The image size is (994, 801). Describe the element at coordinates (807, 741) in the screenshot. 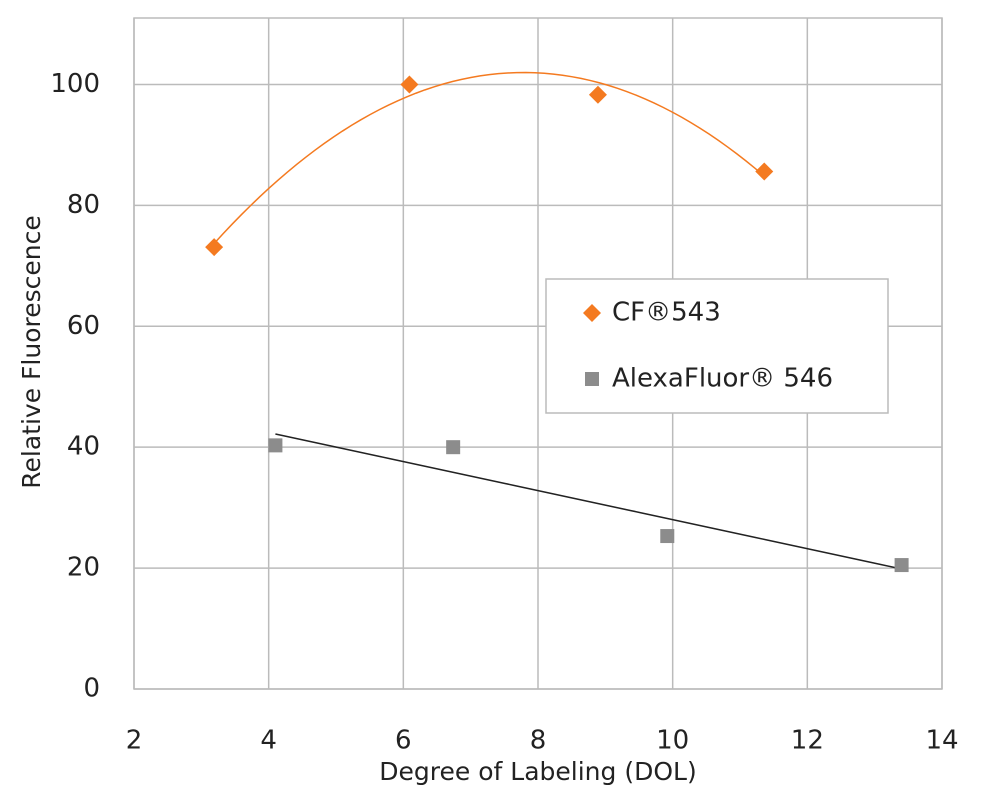

I see `x-tick-label: 12` at that location.